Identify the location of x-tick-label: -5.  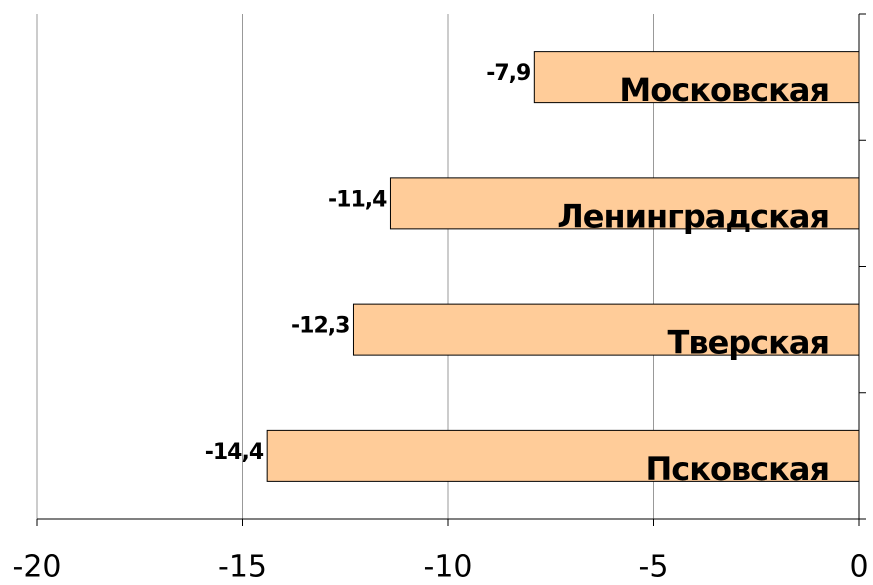
(654, 567).